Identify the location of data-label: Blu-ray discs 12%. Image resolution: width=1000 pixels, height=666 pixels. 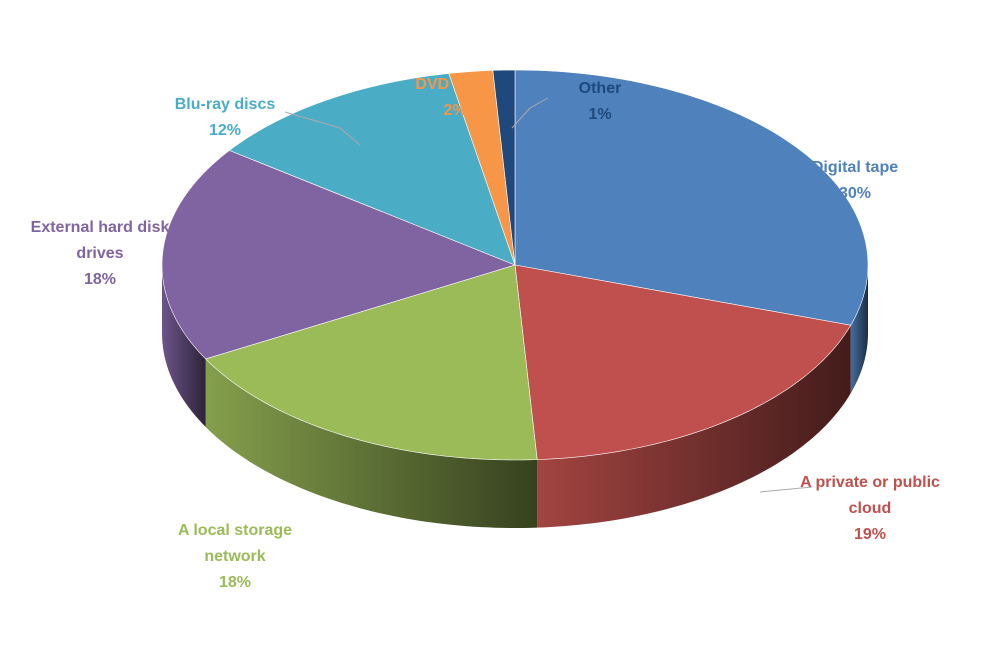
(225, 118).